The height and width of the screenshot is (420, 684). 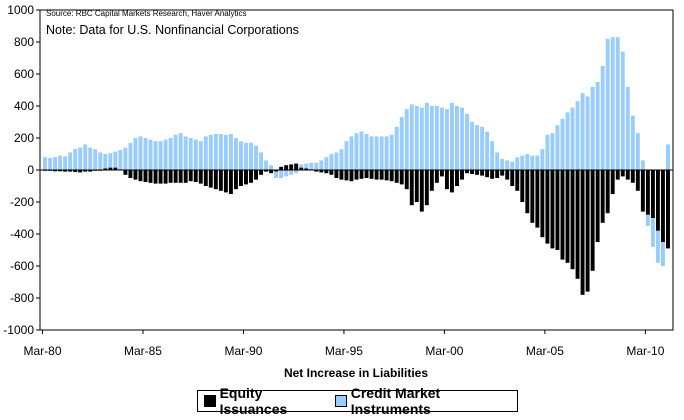 I want to click on x-tick-label: Mar-80, so click(x=43, y=351).